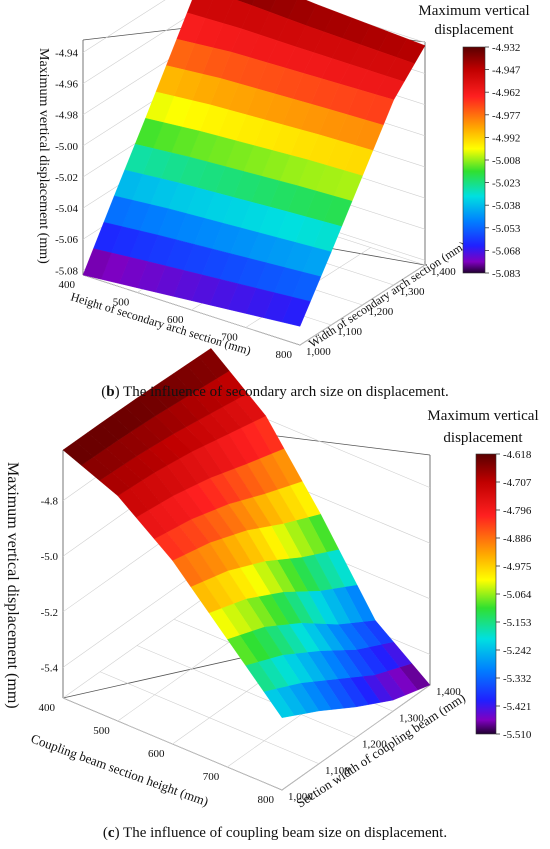  I want to click on z-tick-label: -5.2, so click(49, 613).